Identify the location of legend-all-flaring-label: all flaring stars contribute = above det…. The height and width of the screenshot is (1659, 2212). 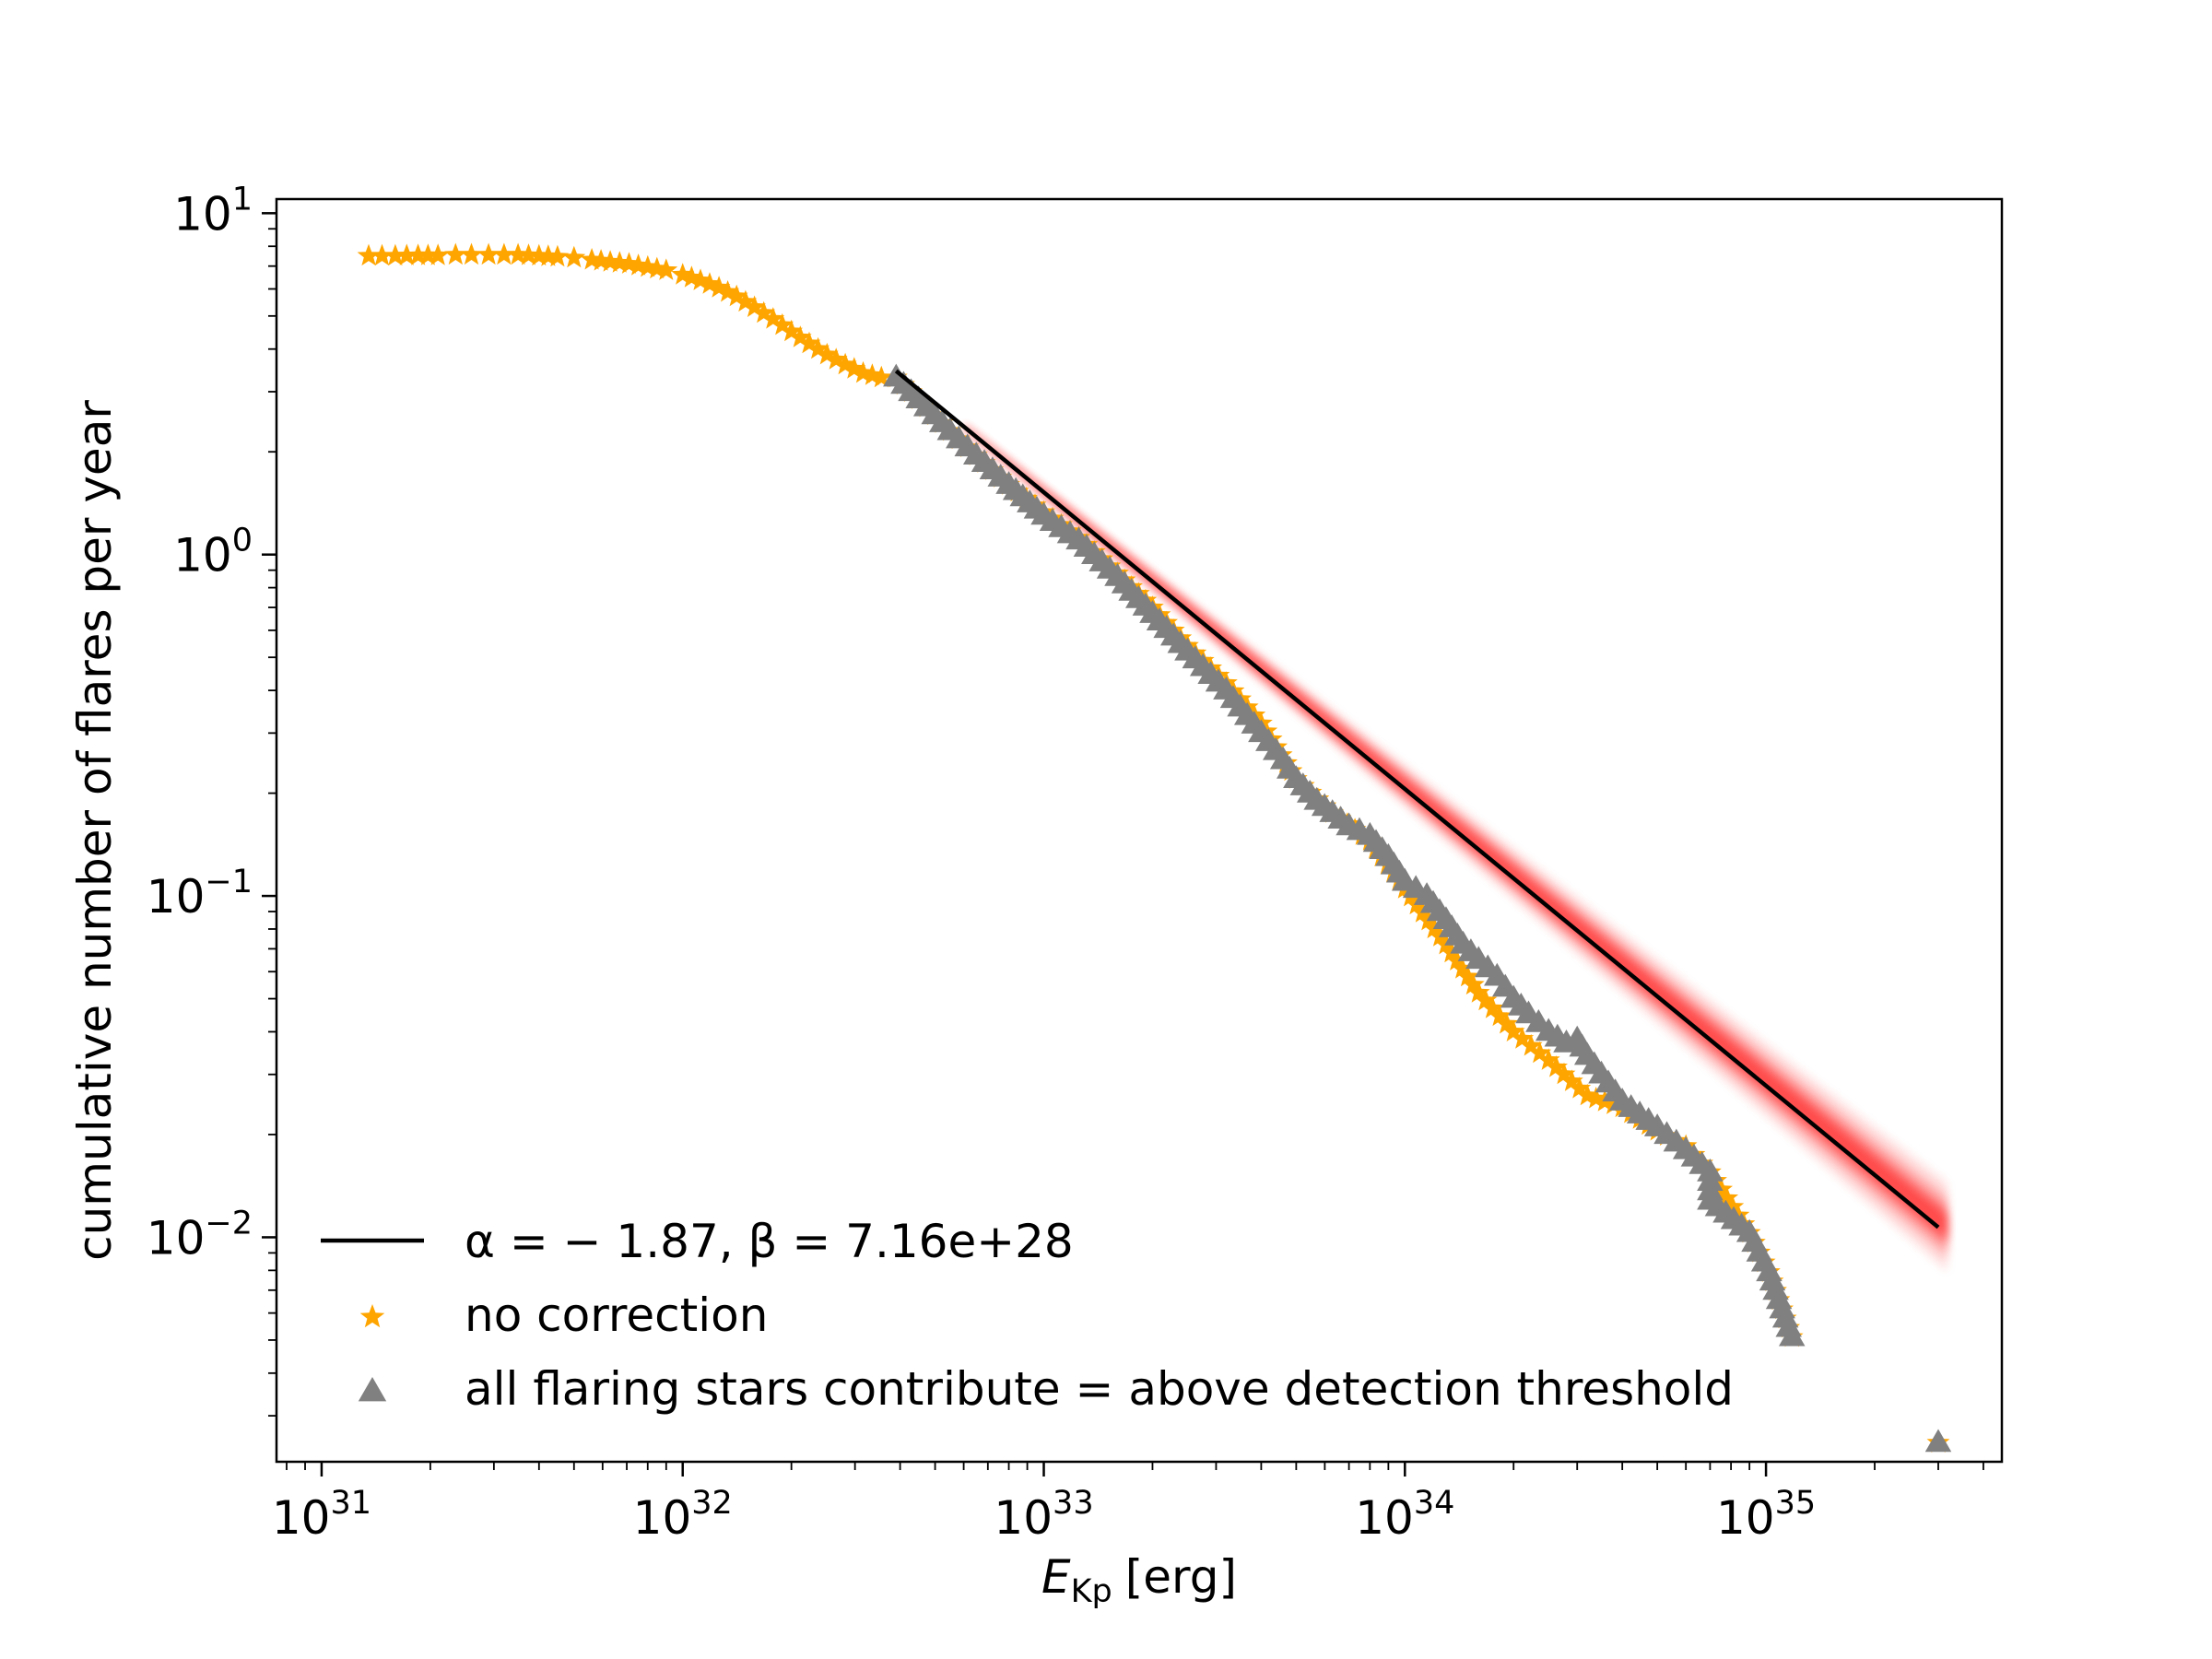
(1099, 1389).